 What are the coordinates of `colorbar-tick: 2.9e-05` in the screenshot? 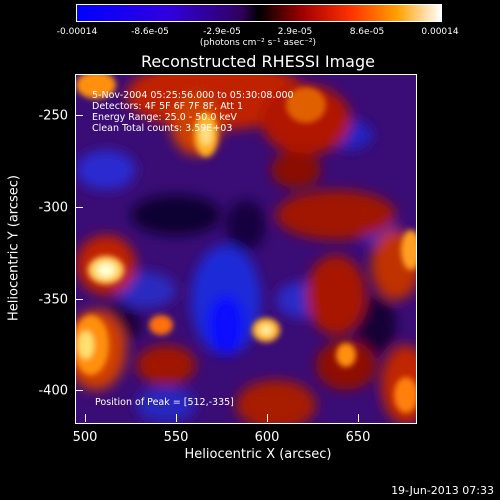 It's located at (295, 32).